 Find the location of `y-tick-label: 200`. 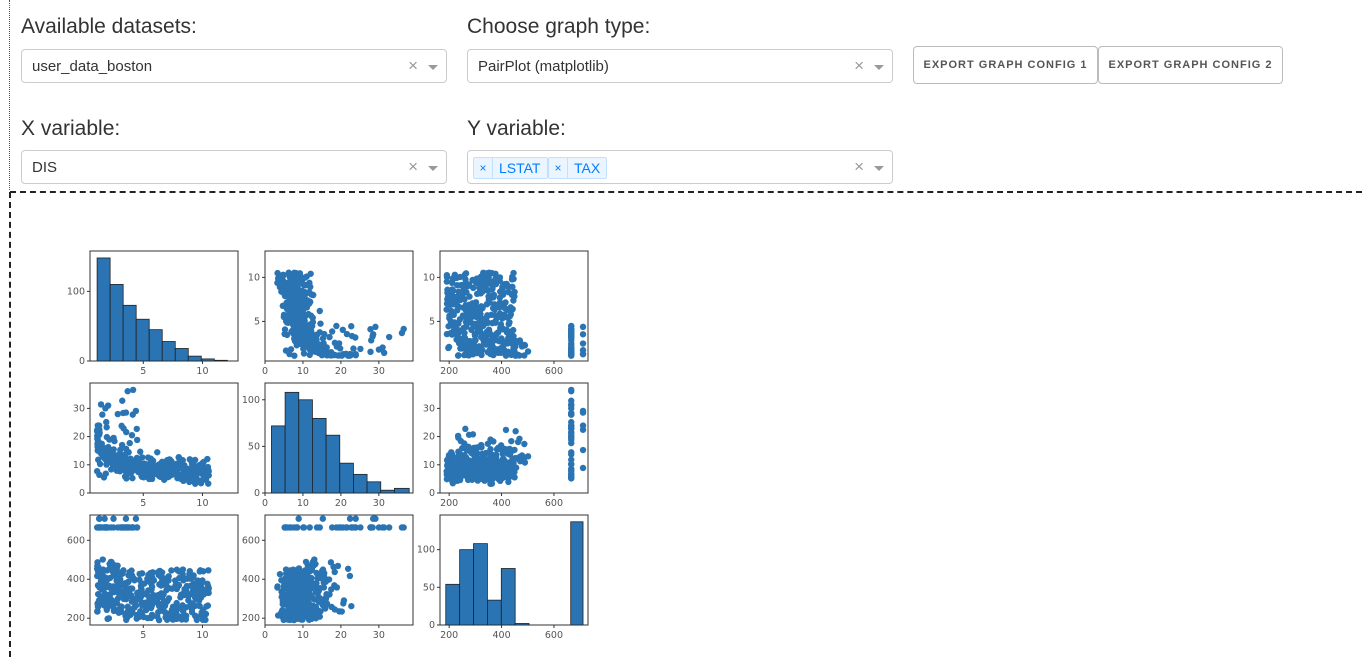

y-tick-label: 200 is located at coordinates (76, 618).